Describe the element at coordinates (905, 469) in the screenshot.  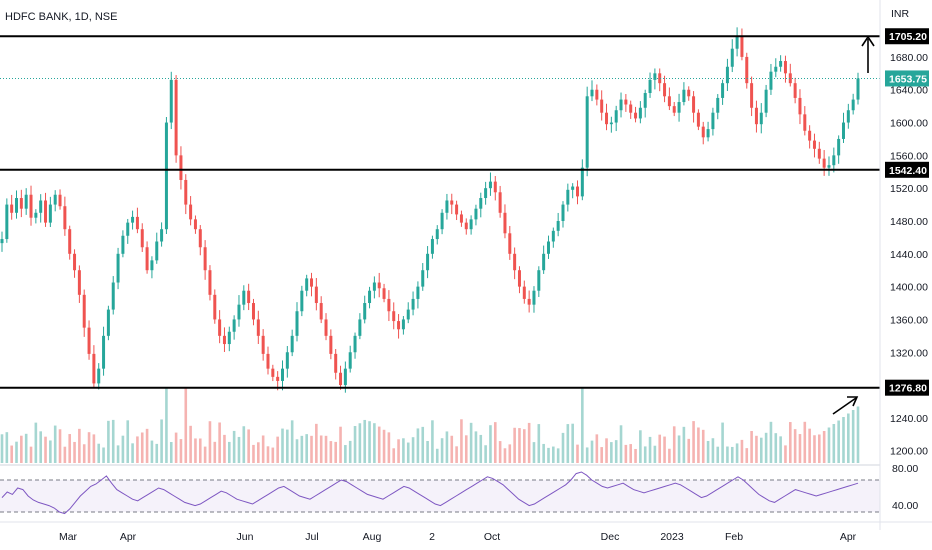
I see `rsi-tick-label: 80.00` at that location.